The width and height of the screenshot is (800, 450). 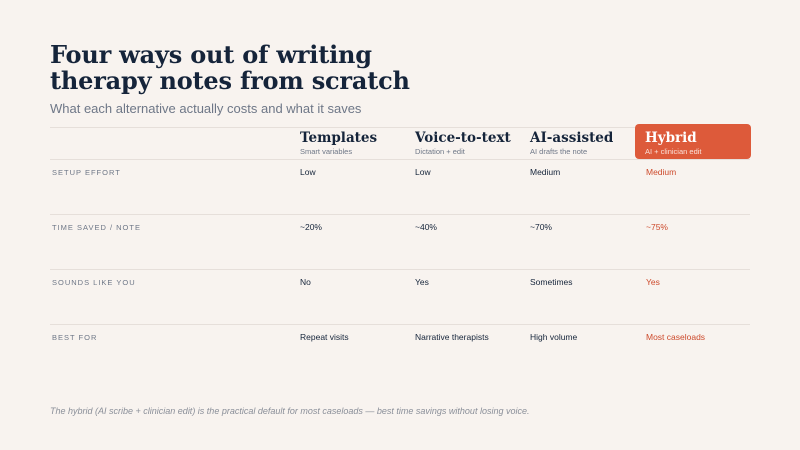 What do you see at coordinates (326, 151) in the screenshot?
I see `column-subtitle: Smart variables` at bounding box center [326, 151].